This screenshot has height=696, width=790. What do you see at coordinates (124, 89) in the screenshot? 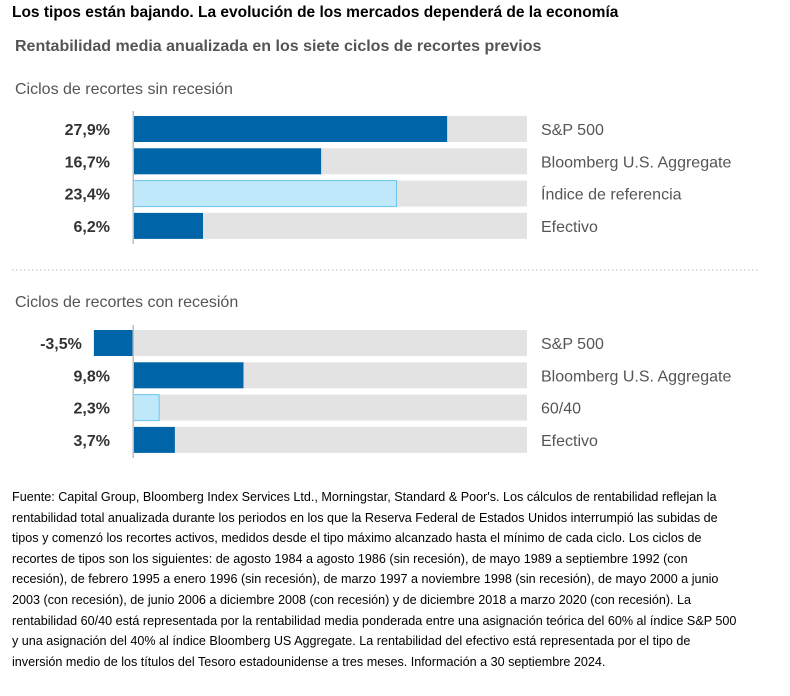
I see `panel-title-1: Ciclos de recortes sin recesión` at bounding box center [124, 89].